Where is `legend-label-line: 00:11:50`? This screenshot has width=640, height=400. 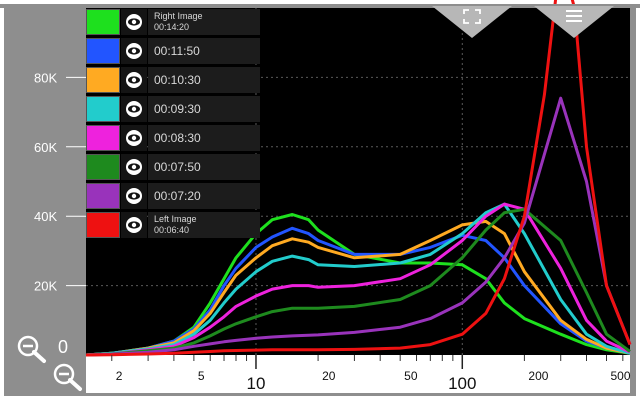 legend-label-line: 00:11:50 is located at coordinates (177, 51).